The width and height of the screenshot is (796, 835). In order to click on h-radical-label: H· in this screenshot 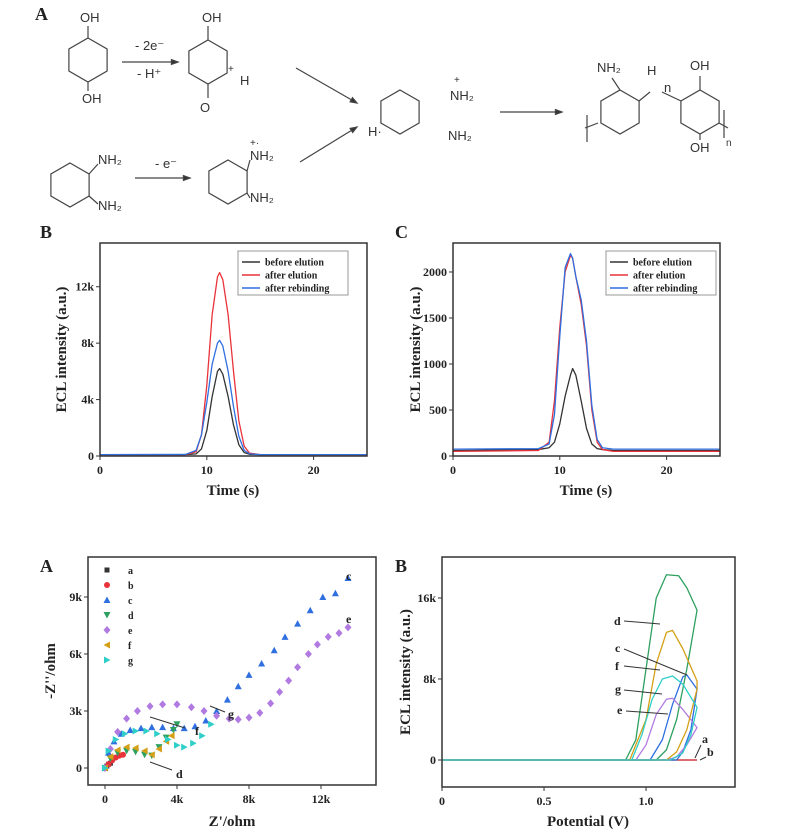, I will do `click(375, 131)`.